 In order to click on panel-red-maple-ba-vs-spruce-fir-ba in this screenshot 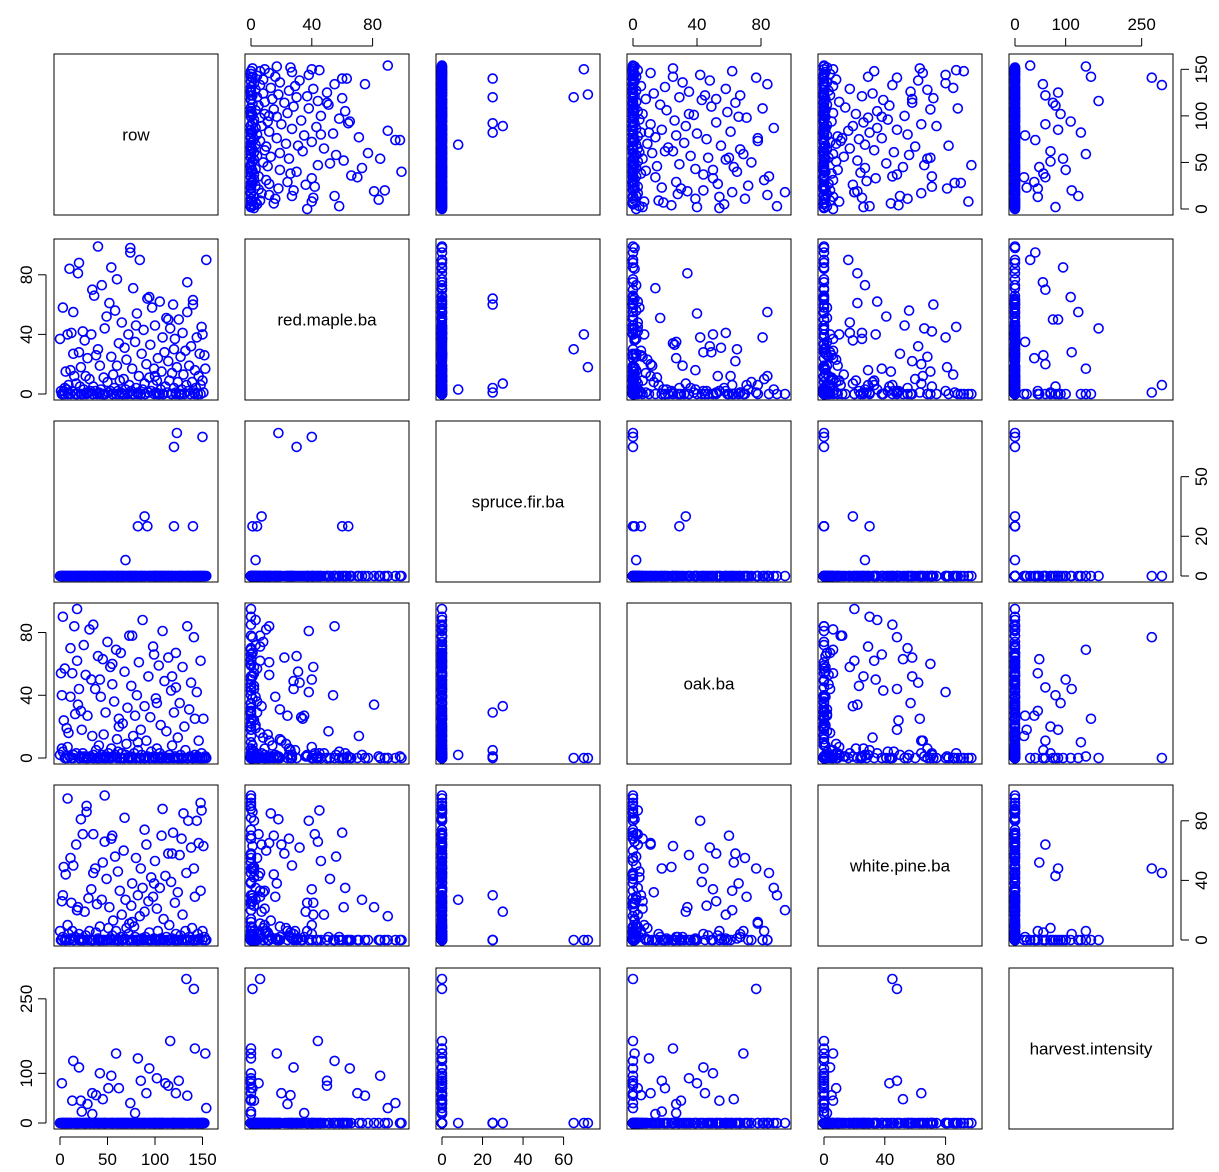, I will do `click(518, 319)`.